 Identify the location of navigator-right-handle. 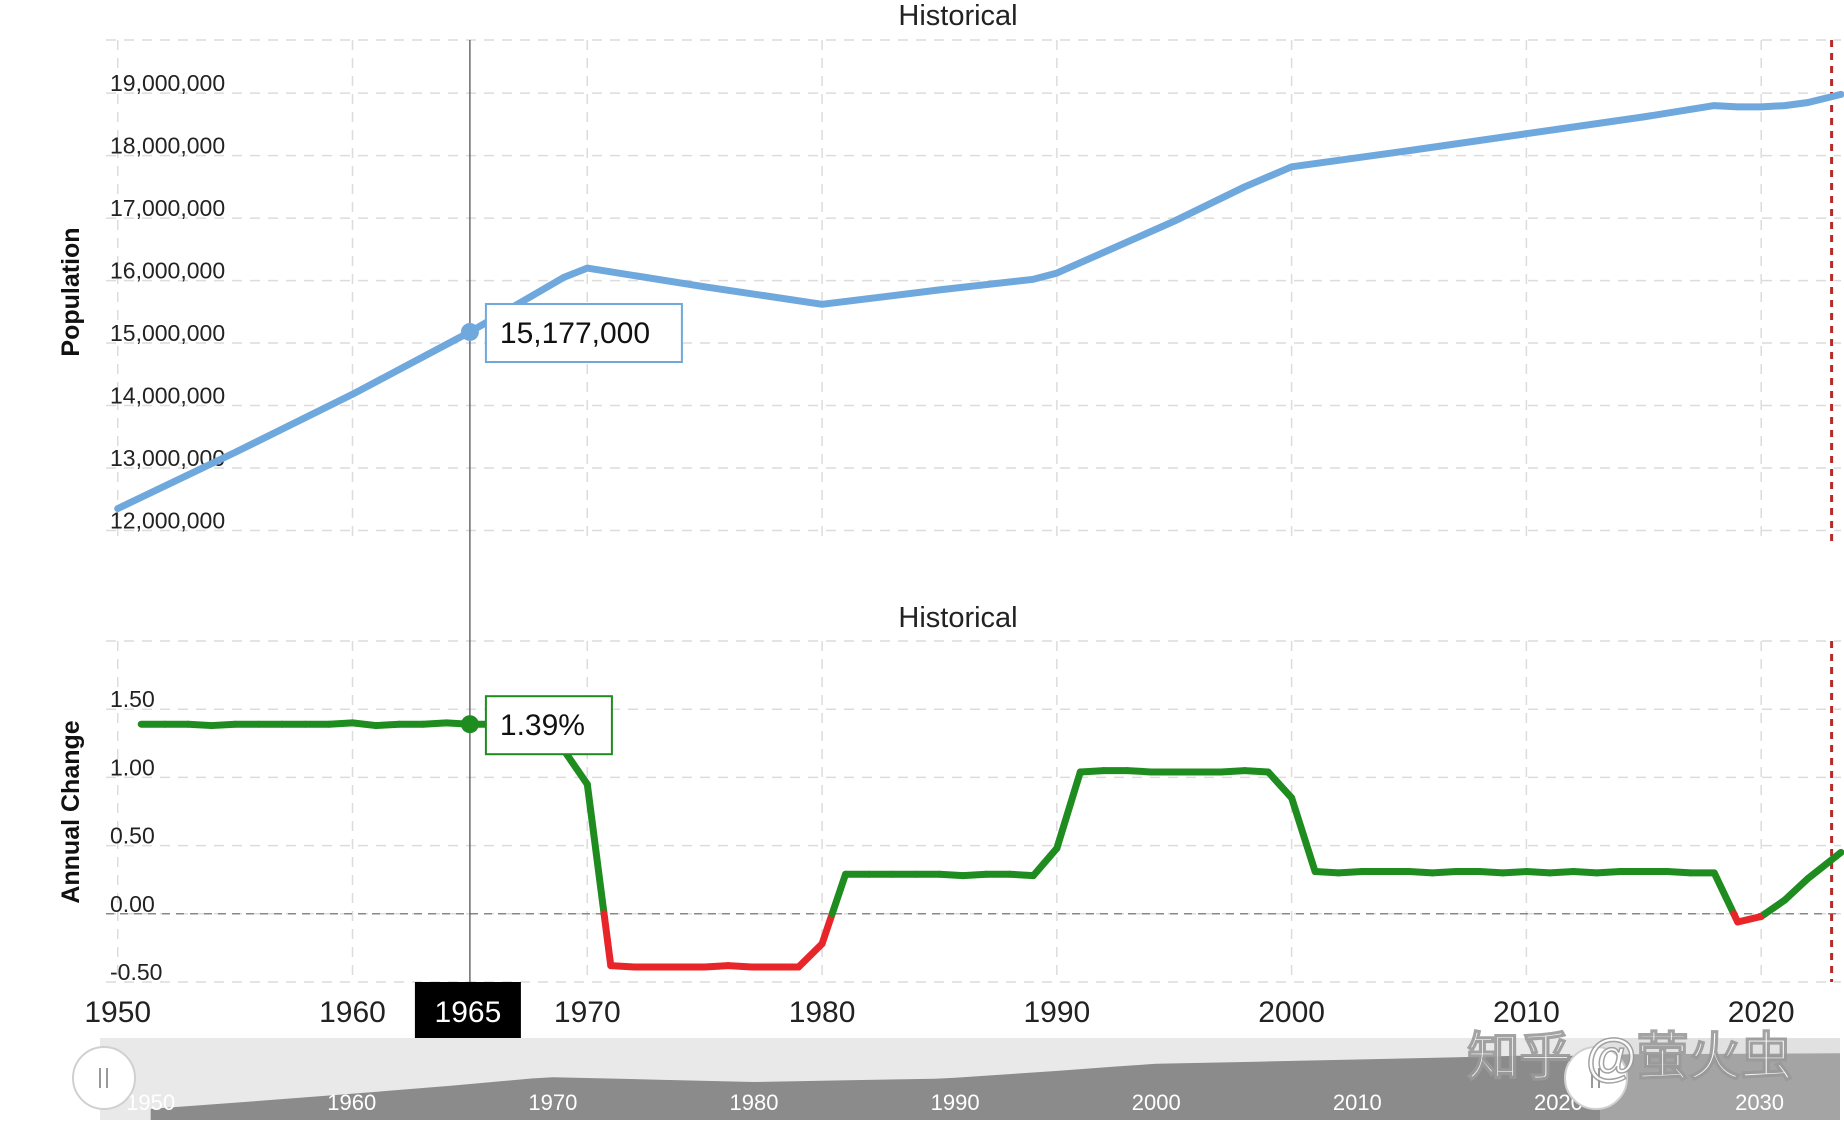
(1596, 1078).